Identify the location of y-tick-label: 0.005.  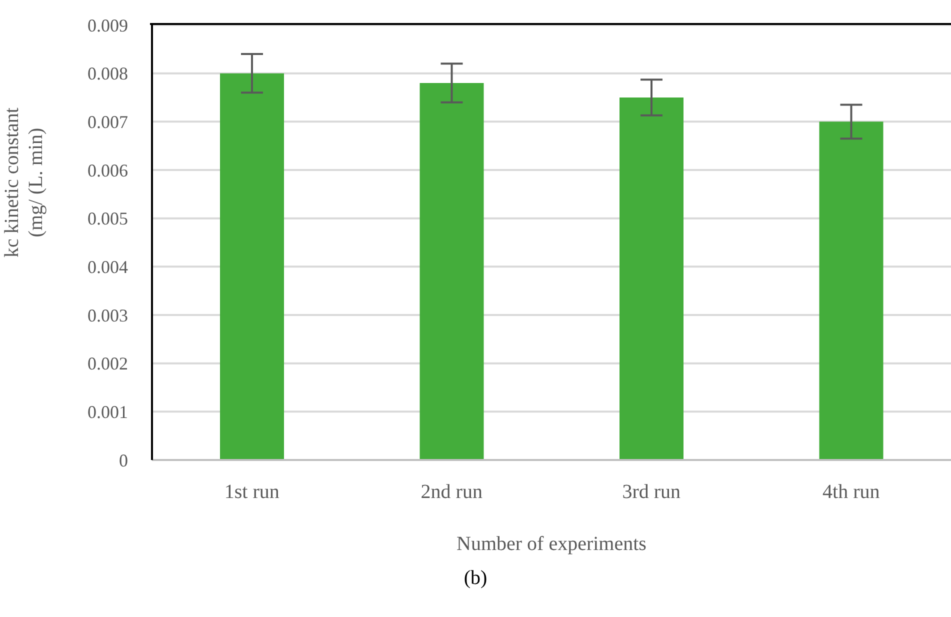
(108, 218).